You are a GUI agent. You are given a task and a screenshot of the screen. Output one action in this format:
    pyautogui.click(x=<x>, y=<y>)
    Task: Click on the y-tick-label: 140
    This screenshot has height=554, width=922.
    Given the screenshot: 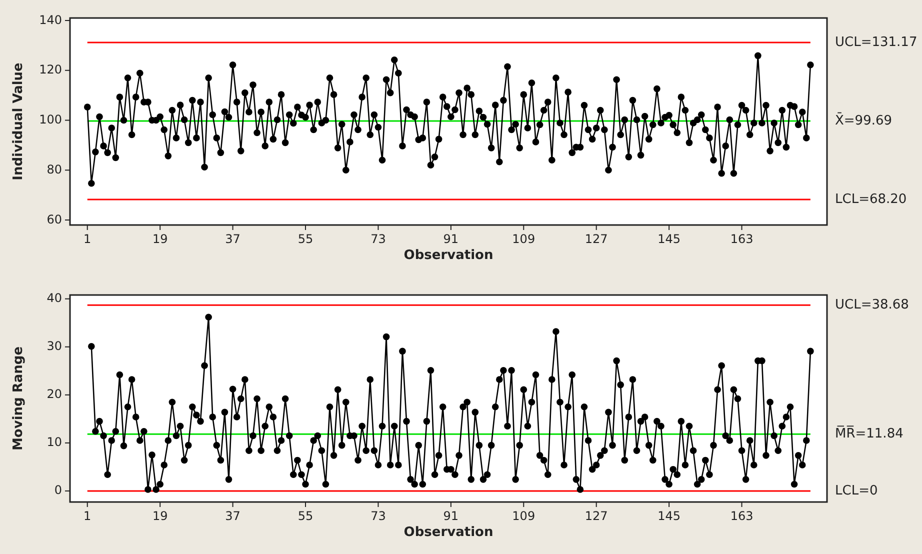 What is the action you would take?
    pyautogui.click(x=50, y=19)
    